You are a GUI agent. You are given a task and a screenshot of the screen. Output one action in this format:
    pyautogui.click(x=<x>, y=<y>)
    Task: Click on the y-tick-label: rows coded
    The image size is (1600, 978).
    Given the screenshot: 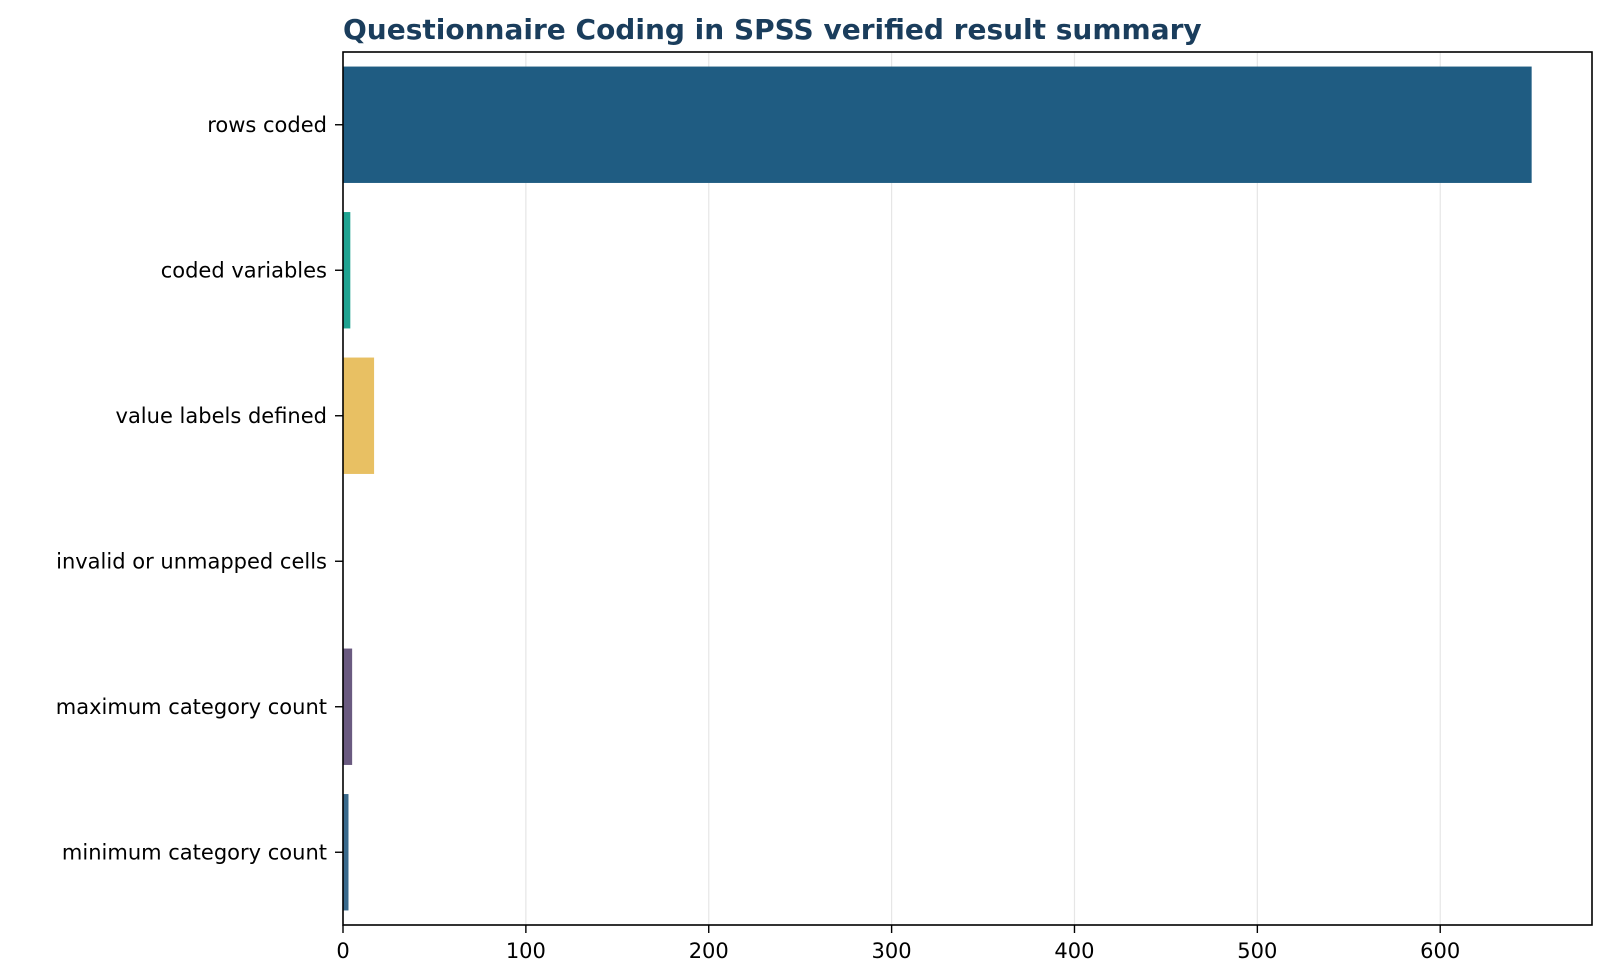 What is the action you would take?
    pyautogui.click(x=267, y=125)
    